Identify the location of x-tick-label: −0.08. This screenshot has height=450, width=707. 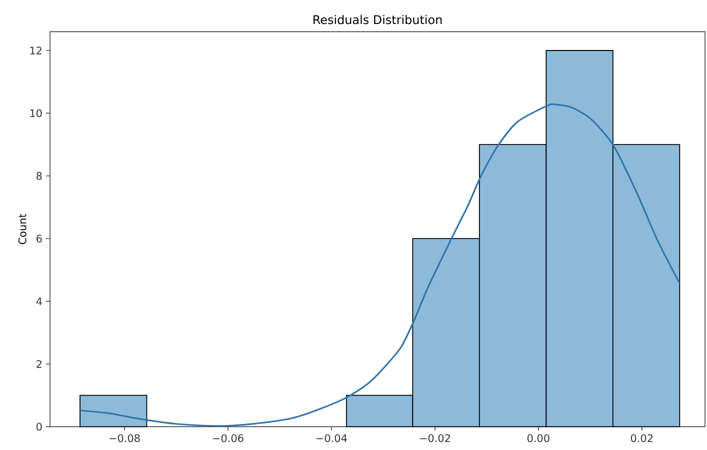
(125, 438).